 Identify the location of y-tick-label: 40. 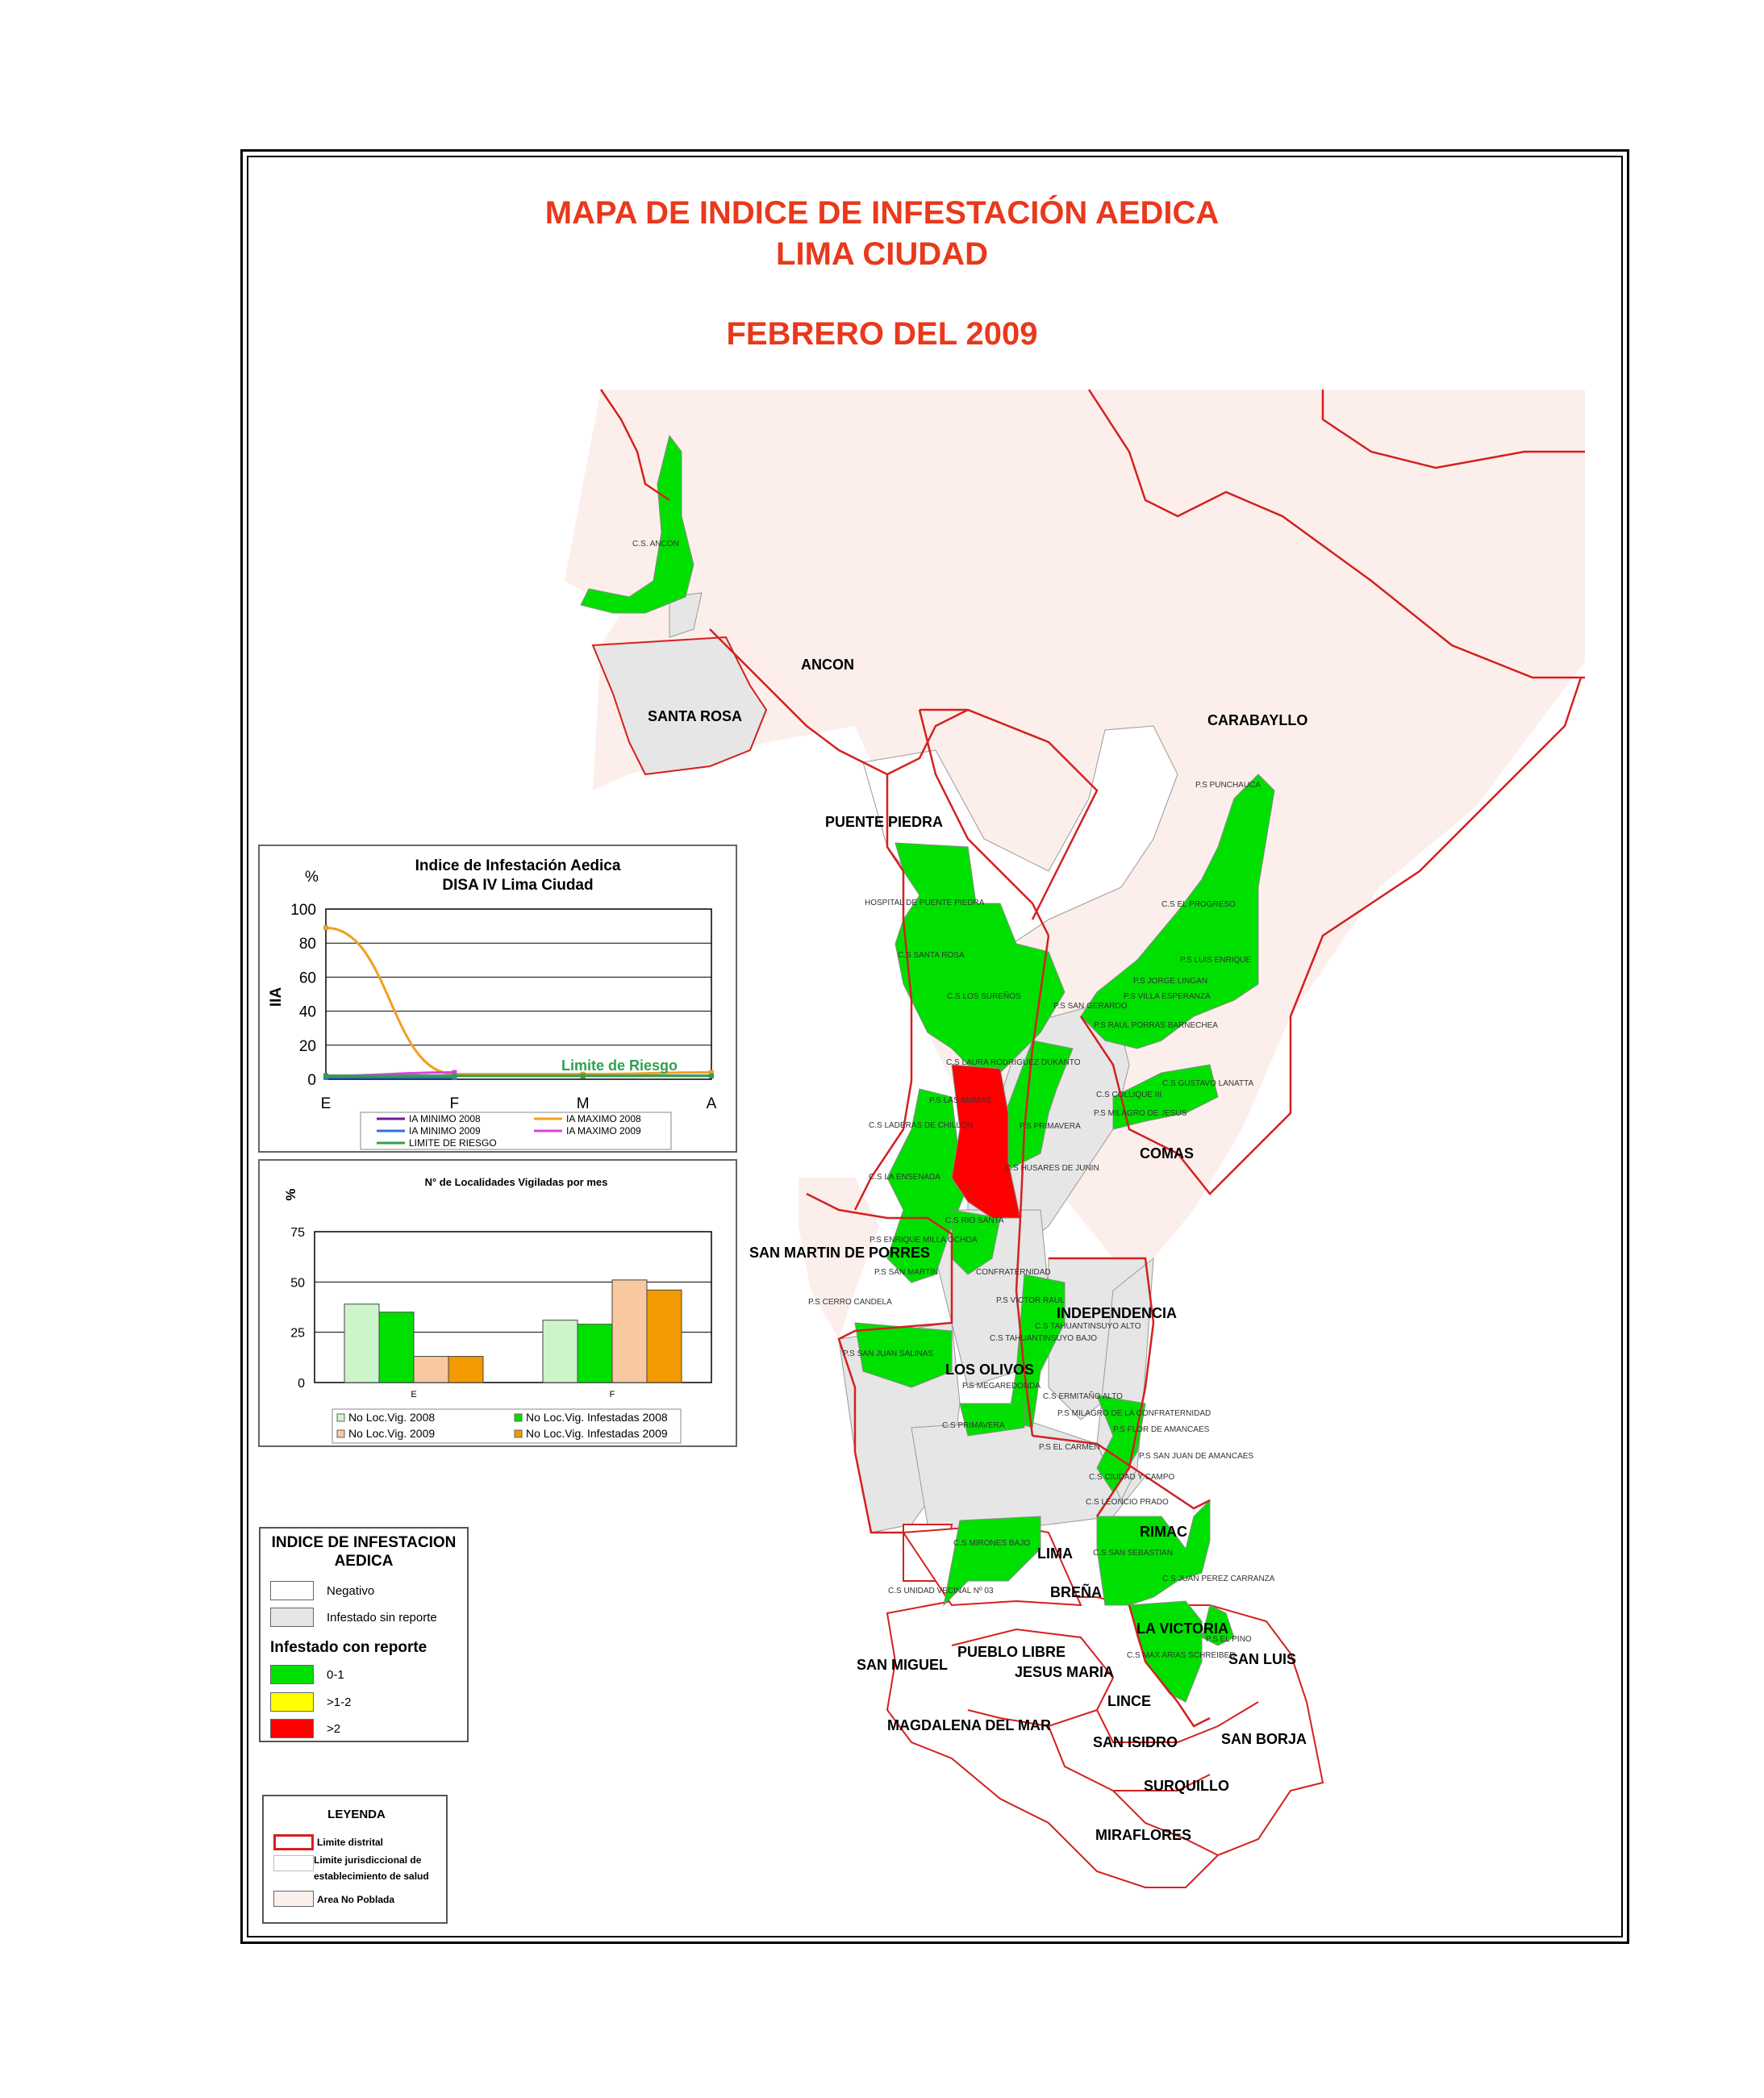
(307, 1013).